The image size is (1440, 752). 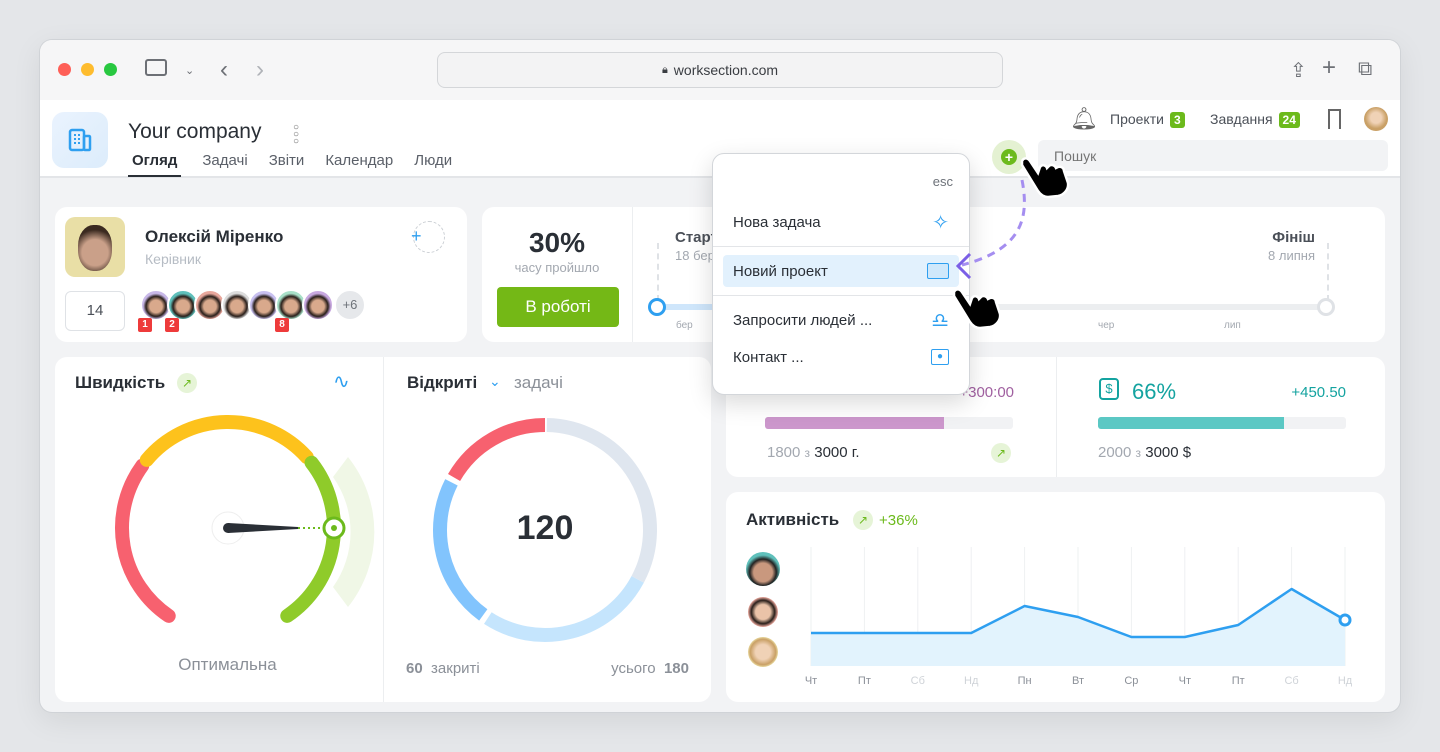 What do you see at coordinates (359, 160) in the screenshot?
I see `tab-calendar: Календар` at bounding box center [359, 160].